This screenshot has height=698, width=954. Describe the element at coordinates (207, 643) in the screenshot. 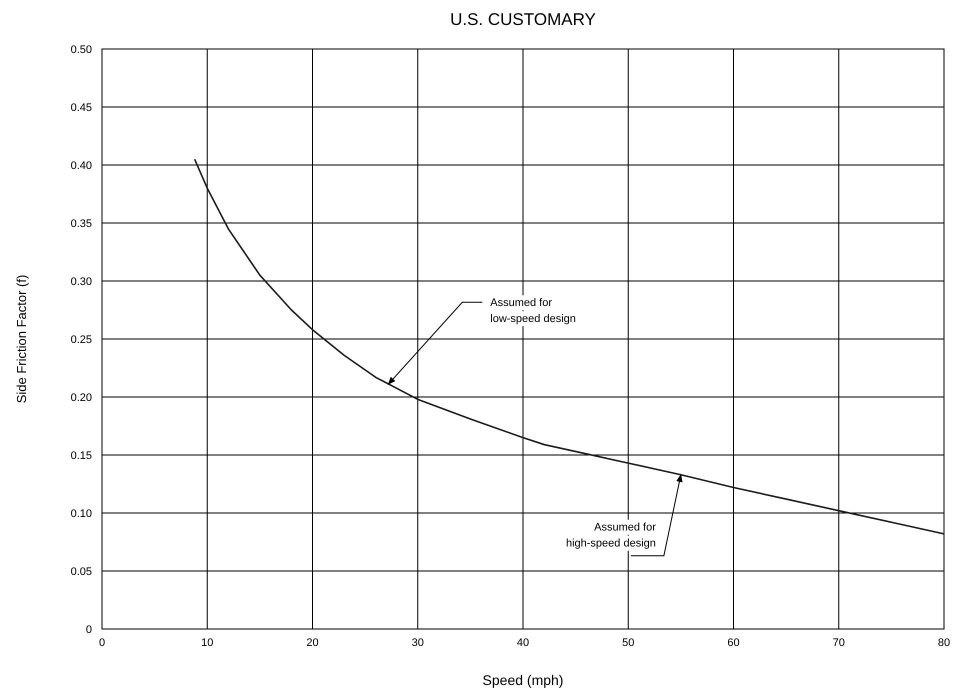

I see `x-tick-label: 10` at that location.